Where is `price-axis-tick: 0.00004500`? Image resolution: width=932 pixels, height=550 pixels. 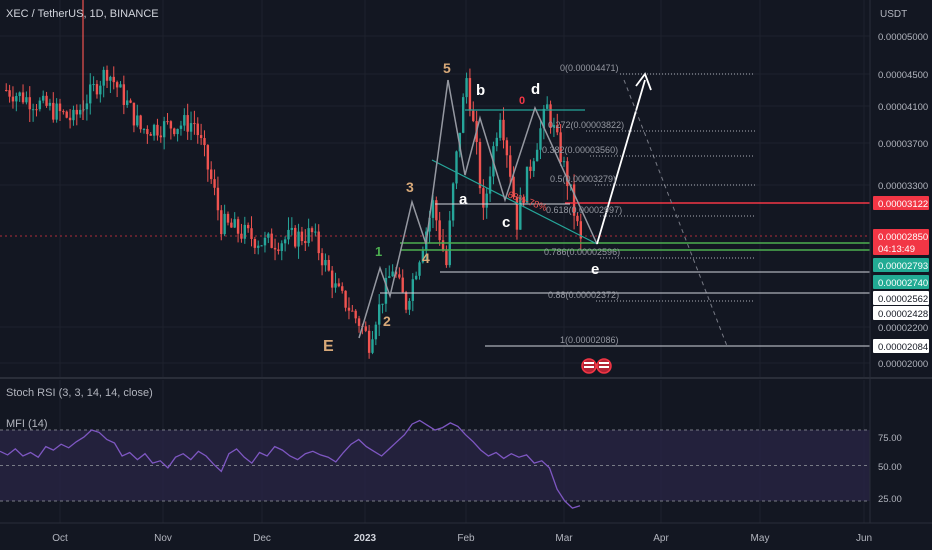 price-axis-tick: 0.00004500 is located at coordinates (903, 75).